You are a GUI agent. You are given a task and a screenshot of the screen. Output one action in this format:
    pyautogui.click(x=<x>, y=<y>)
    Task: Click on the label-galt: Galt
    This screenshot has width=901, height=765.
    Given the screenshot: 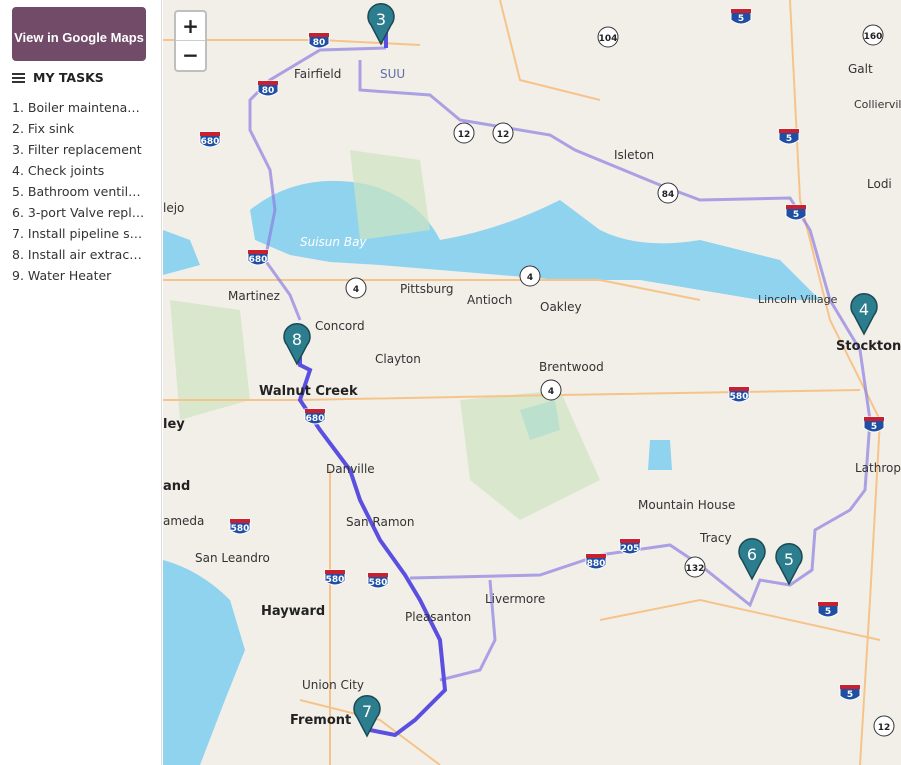 What is the action you would take?
    pyautogui.click(x=860, y=69)
    